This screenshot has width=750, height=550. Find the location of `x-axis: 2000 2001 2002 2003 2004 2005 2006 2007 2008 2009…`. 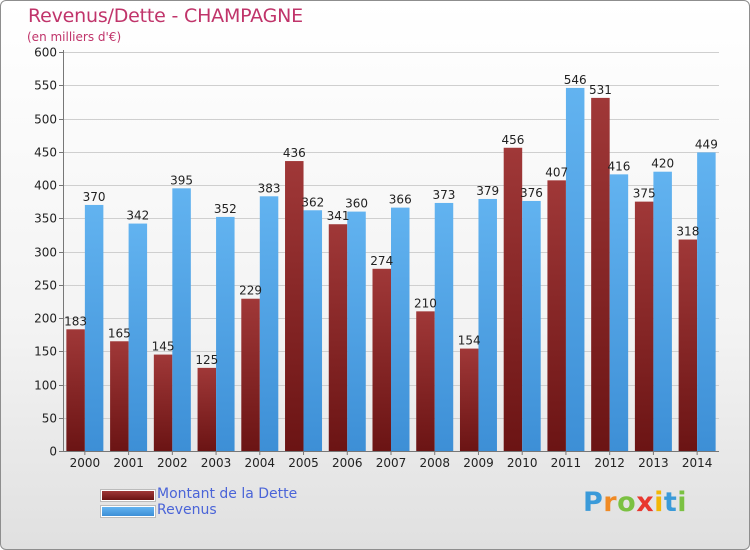

x-axis: 2000 2001 2002 2003 2004 2005 2006 2007 2008 2009… is located at coordinates (391, 460).